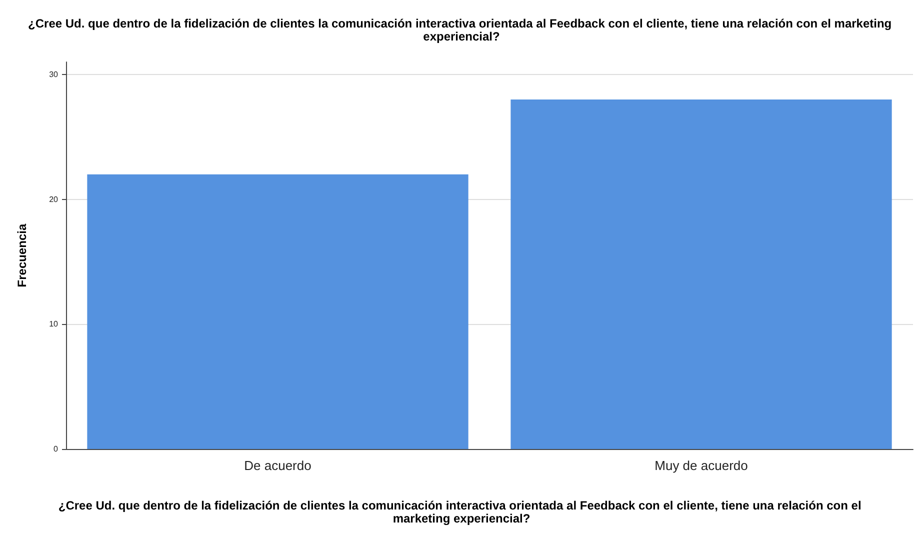  I want to click on y-tick-label: 0, so click(56, 449).